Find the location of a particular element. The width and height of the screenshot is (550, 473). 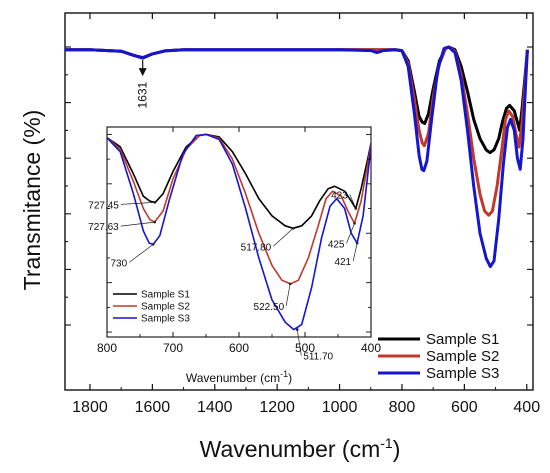

inset-annotation-label: 421 is located at coordinates (342, 262).